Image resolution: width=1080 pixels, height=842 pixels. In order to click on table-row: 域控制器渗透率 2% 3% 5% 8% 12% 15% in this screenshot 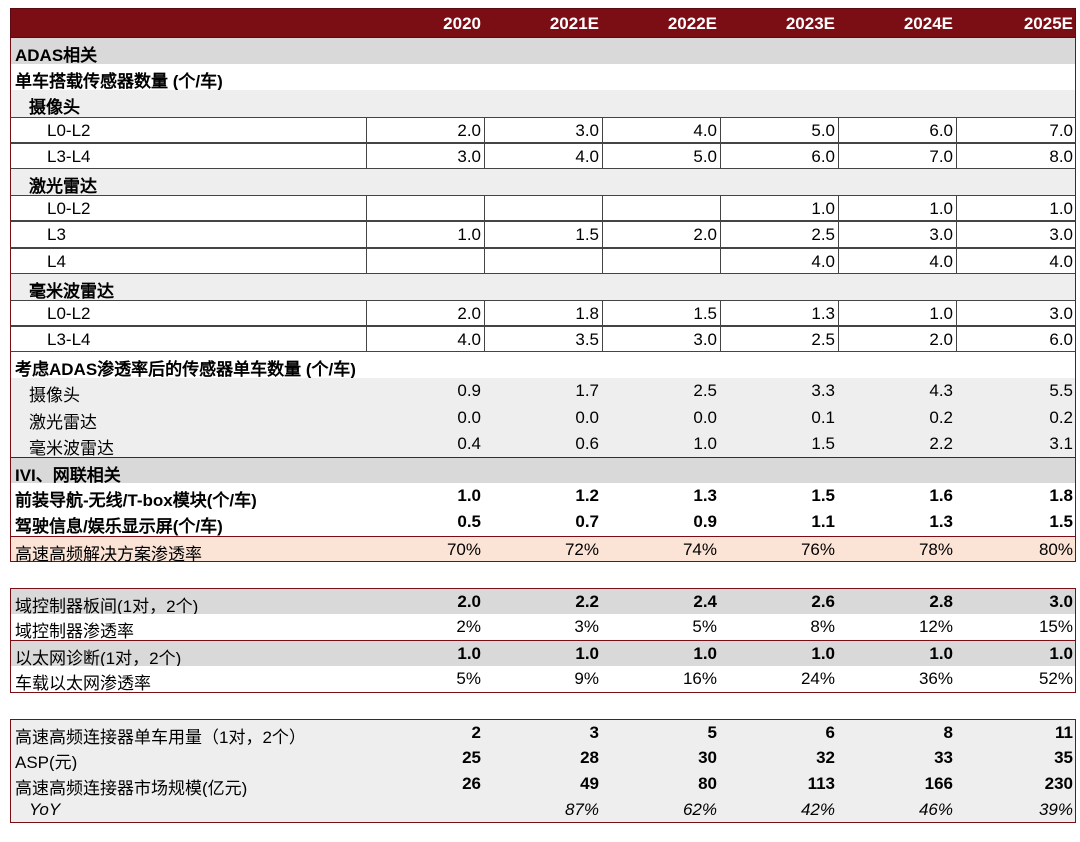, I will do `click(543, 627)`.